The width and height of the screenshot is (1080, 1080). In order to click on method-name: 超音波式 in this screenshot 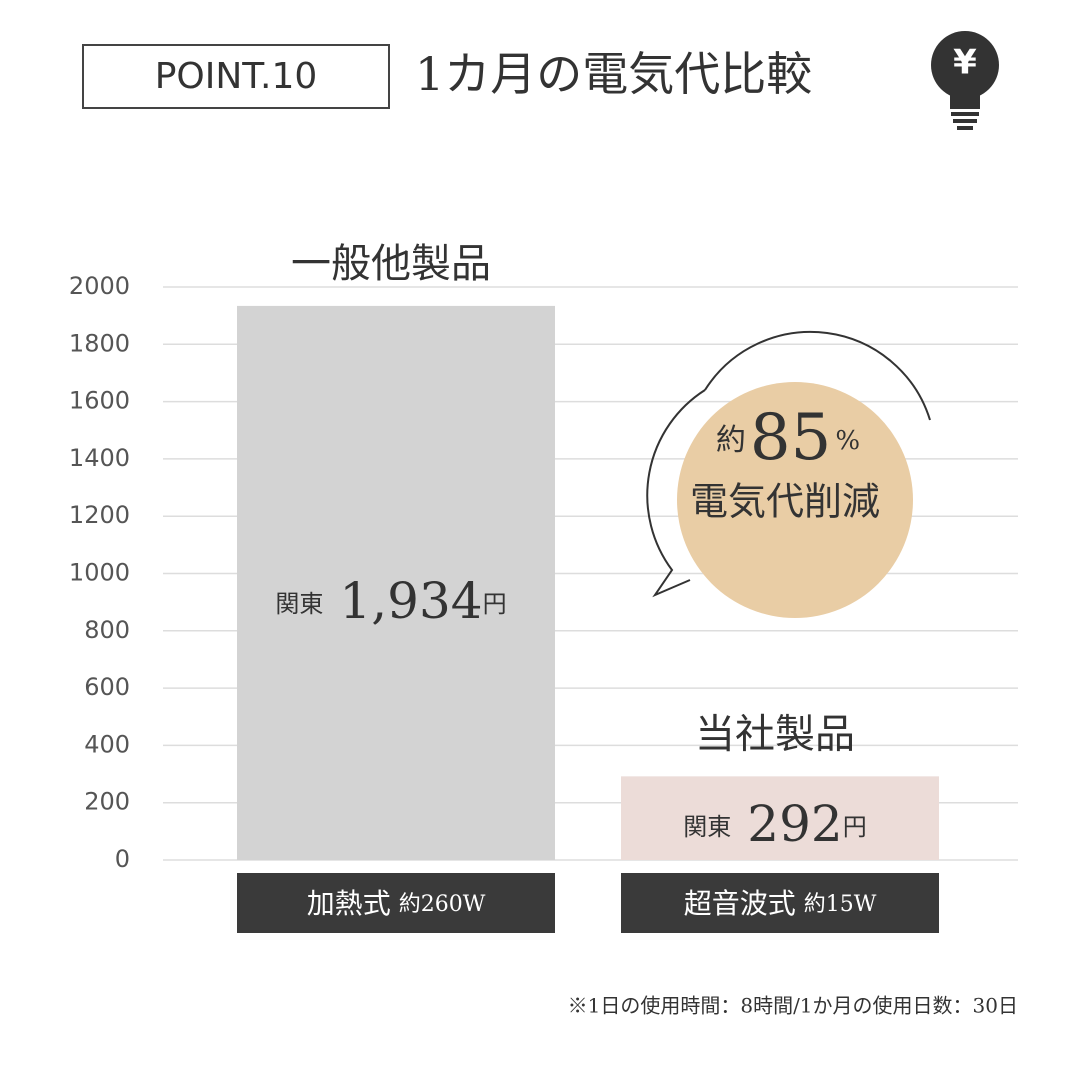, I will do `click(740, 903)`.